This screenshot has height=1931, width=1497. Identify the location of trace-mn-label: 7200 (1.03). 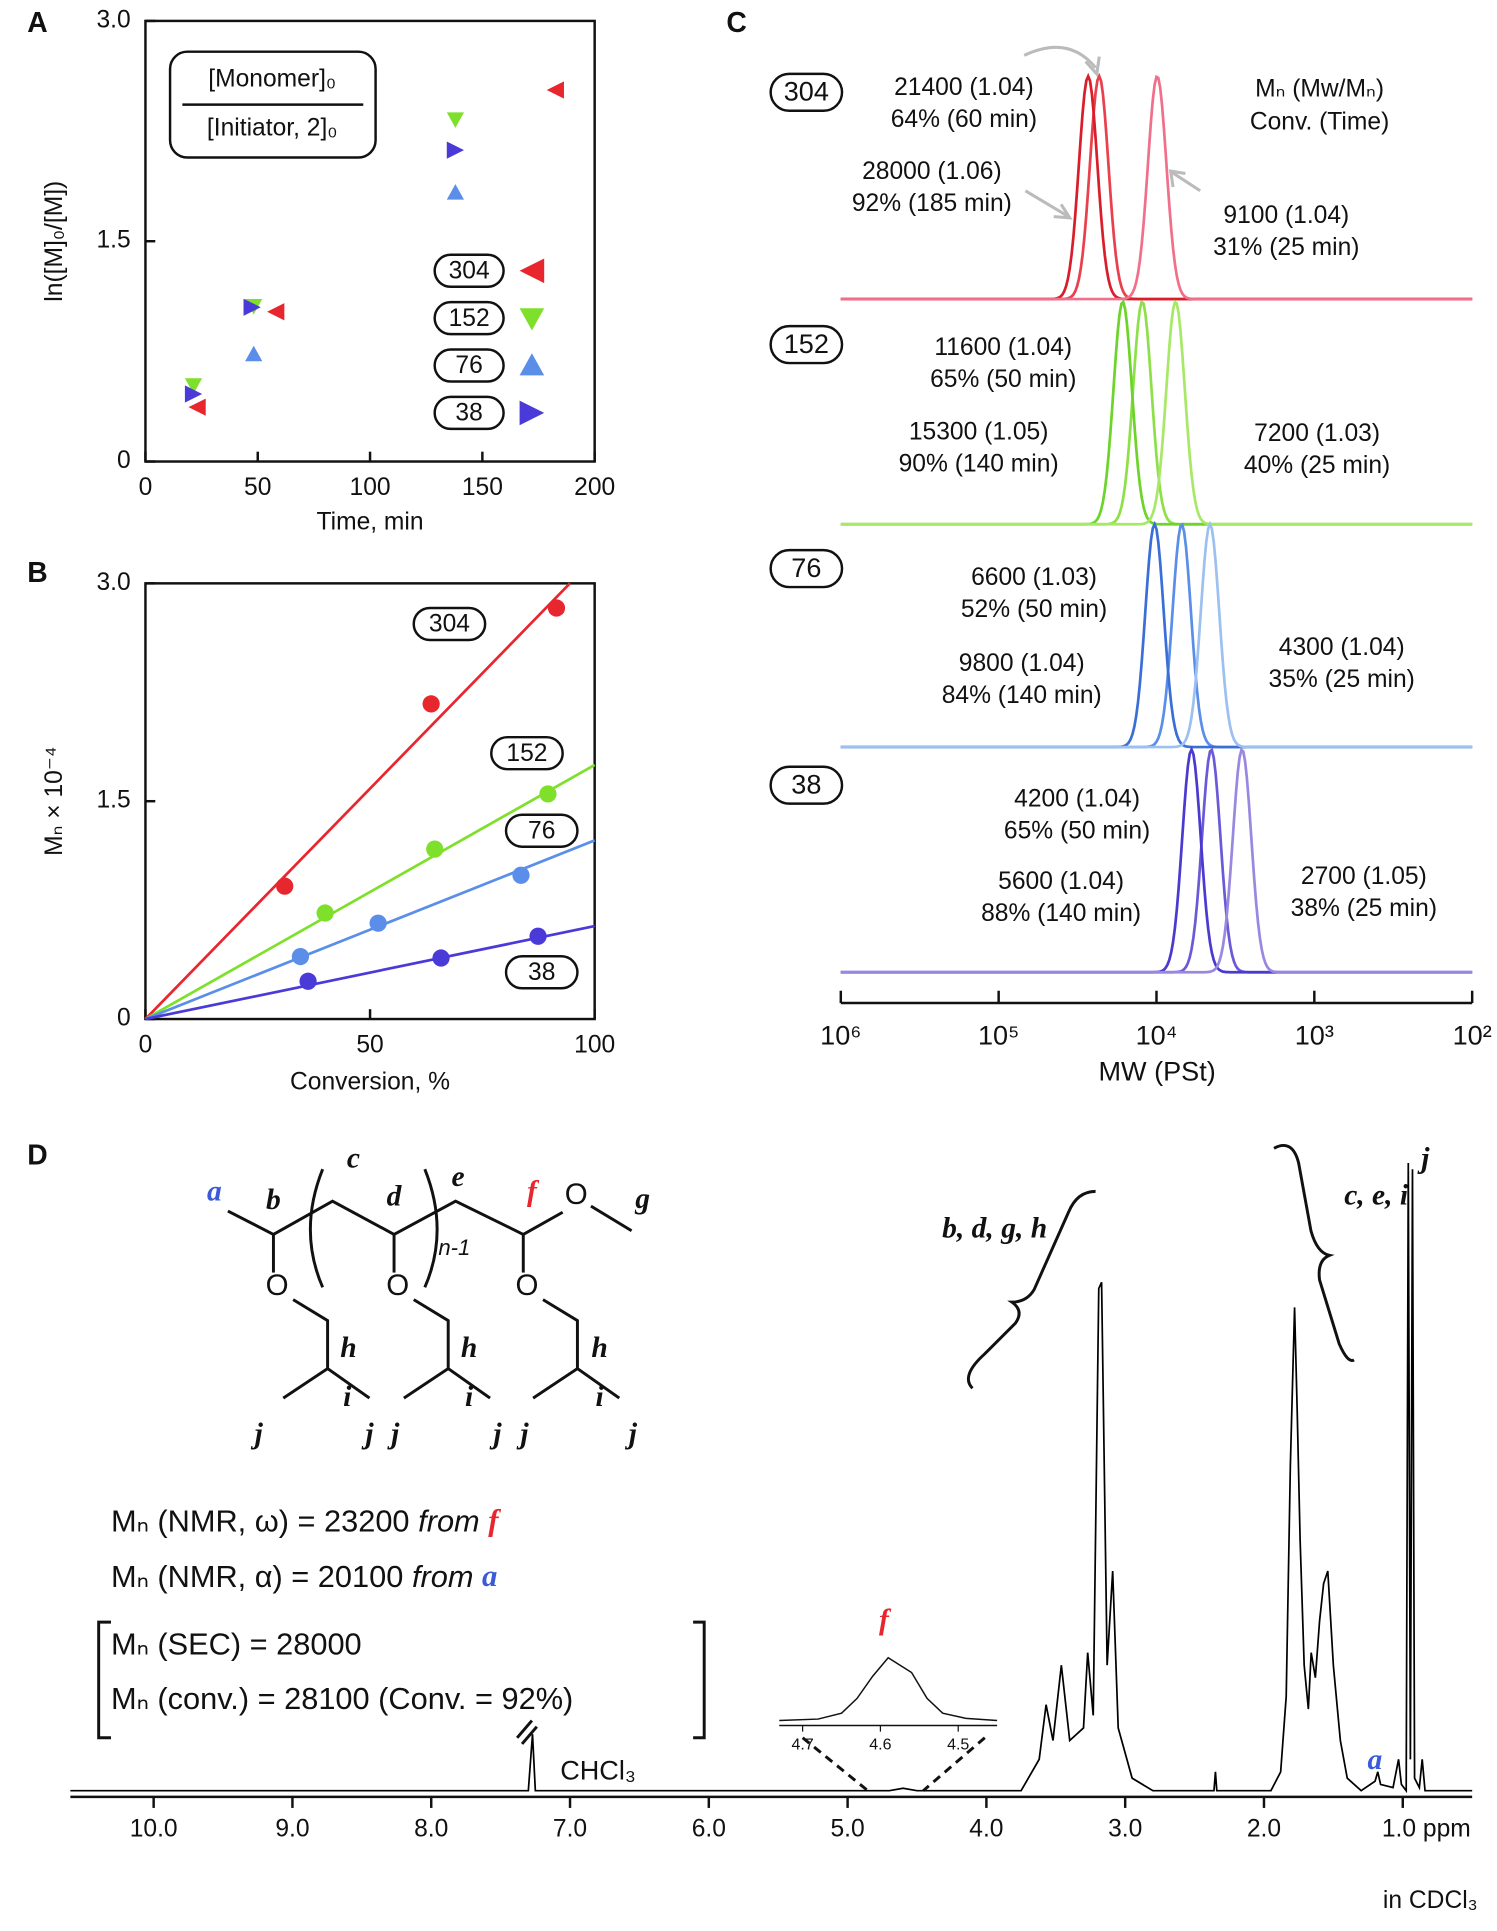
(1317, 433).